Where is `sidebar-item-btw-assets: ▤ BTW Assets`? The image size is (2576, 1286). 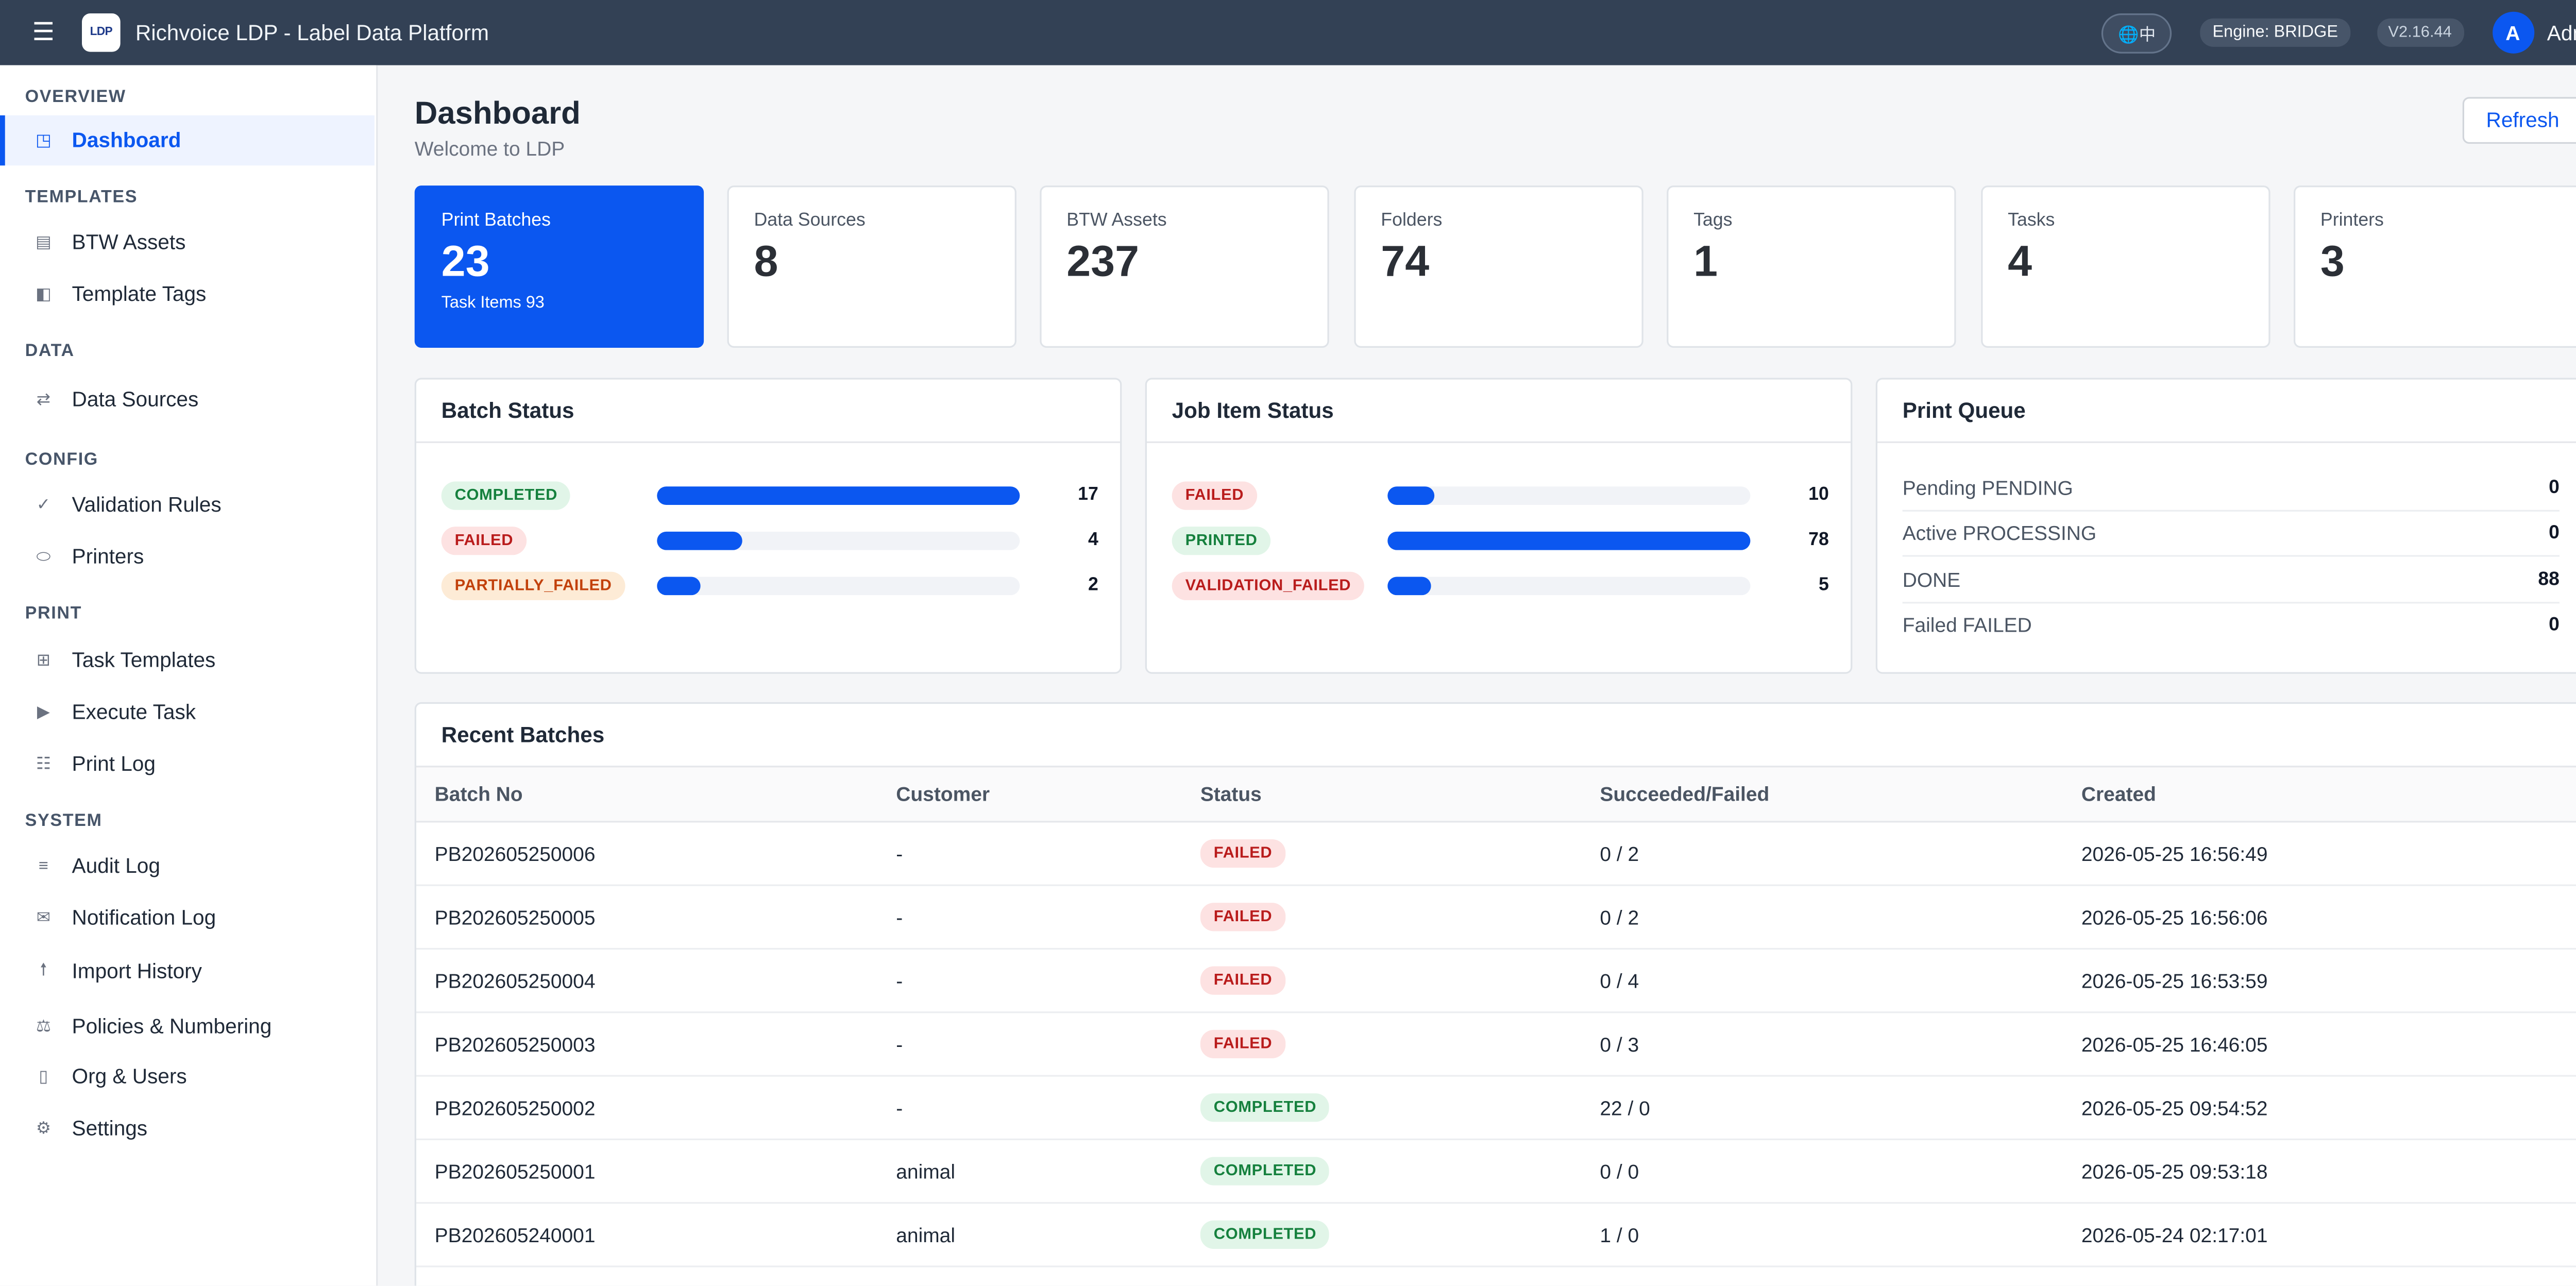 sidebar-item-btw-assets: ▤ BTW Assets is located at coordinates (187, 242).